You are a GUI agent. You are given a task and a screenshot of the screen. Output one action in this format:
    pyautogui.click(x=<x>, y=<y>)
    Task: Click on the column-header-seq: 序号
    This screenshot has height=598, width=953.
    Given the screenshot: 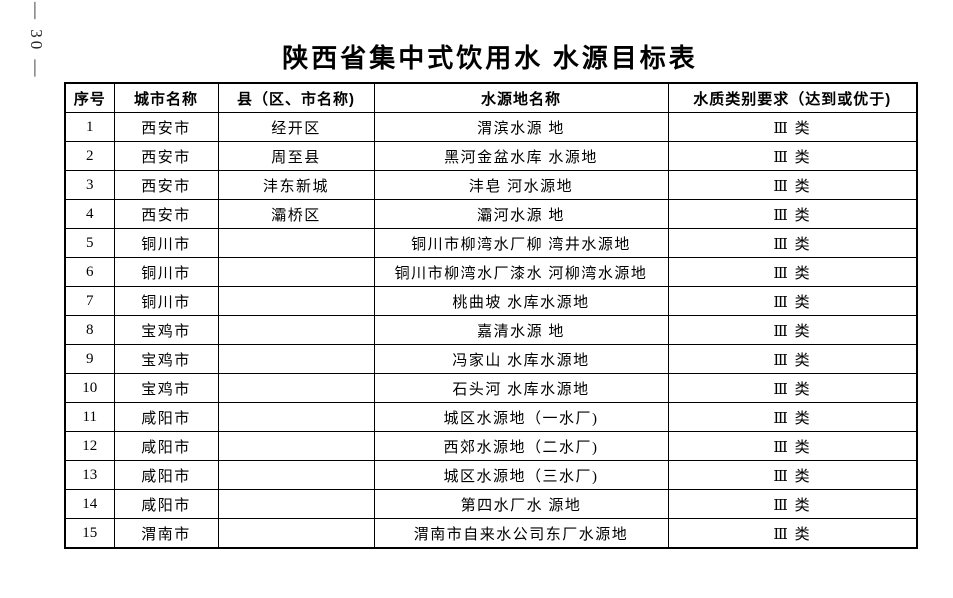 What is the action you would take?
    pyautogui.click(x=89, y=97)
    